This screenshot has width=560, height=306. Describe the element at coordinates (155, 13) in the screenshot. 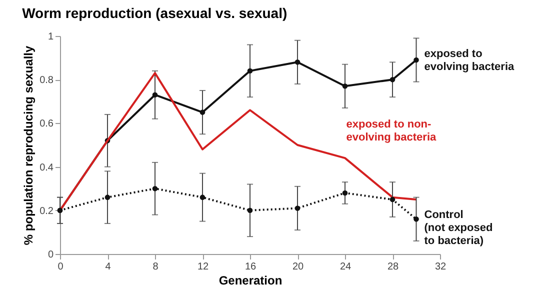

I see `chart-title: Worm reproduction (asexual vs. sexual)` at that location.